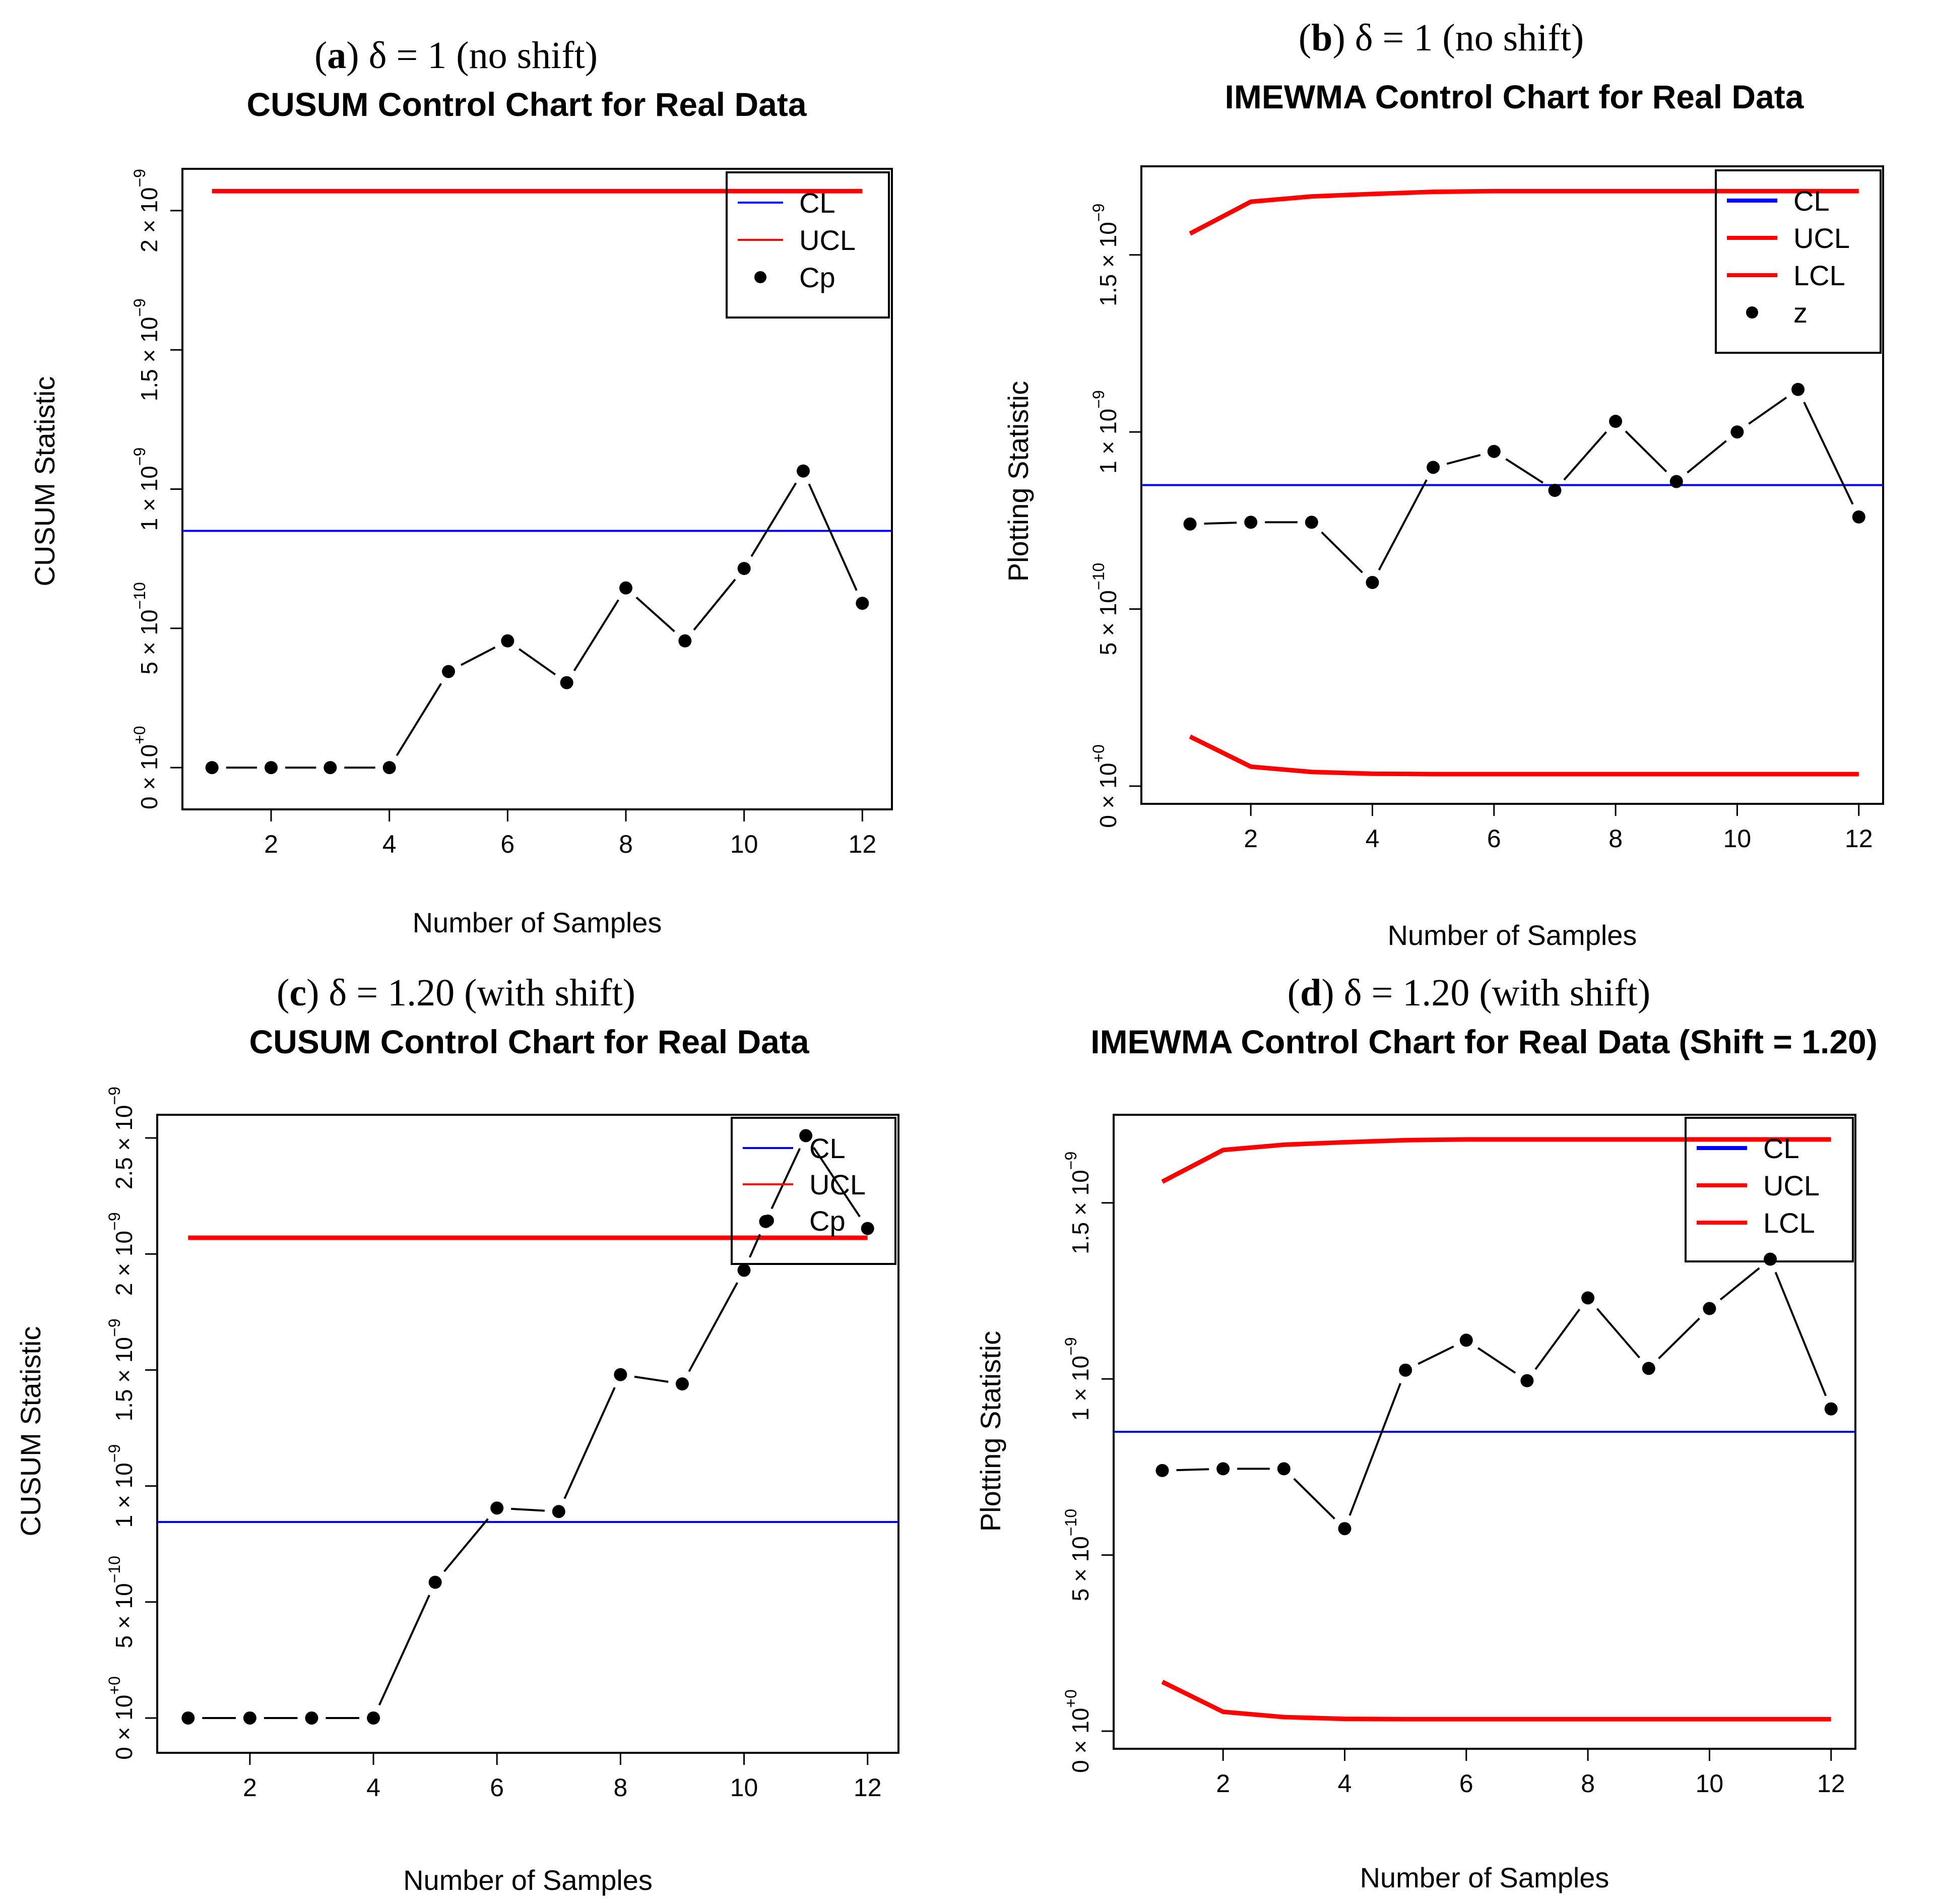  What do you see at coordinates (44, 481) in the screenshot?
I see `y-axis-label: CUSUM Statistic` at bounding box center [44, 481].